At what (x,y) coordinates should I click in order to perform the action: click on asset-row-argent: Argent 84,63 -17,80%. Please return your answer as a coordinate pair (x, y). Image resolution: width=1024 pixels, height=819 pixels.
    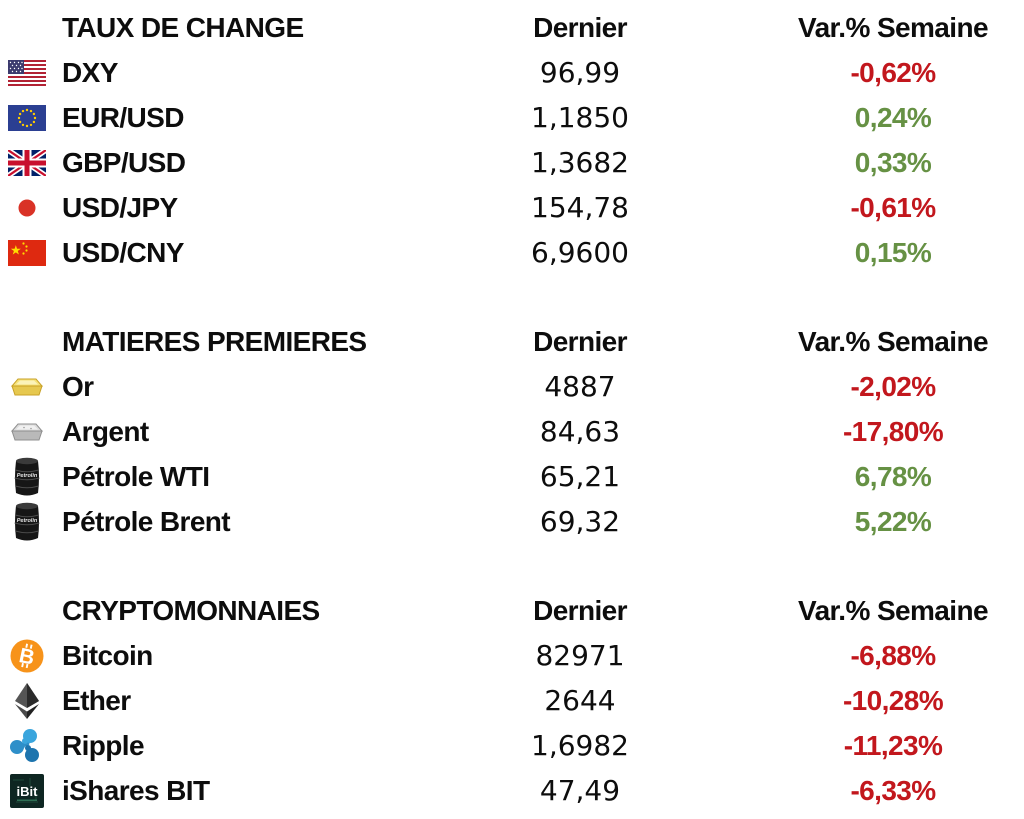
    Looking at the image, I should click on (512, 431).